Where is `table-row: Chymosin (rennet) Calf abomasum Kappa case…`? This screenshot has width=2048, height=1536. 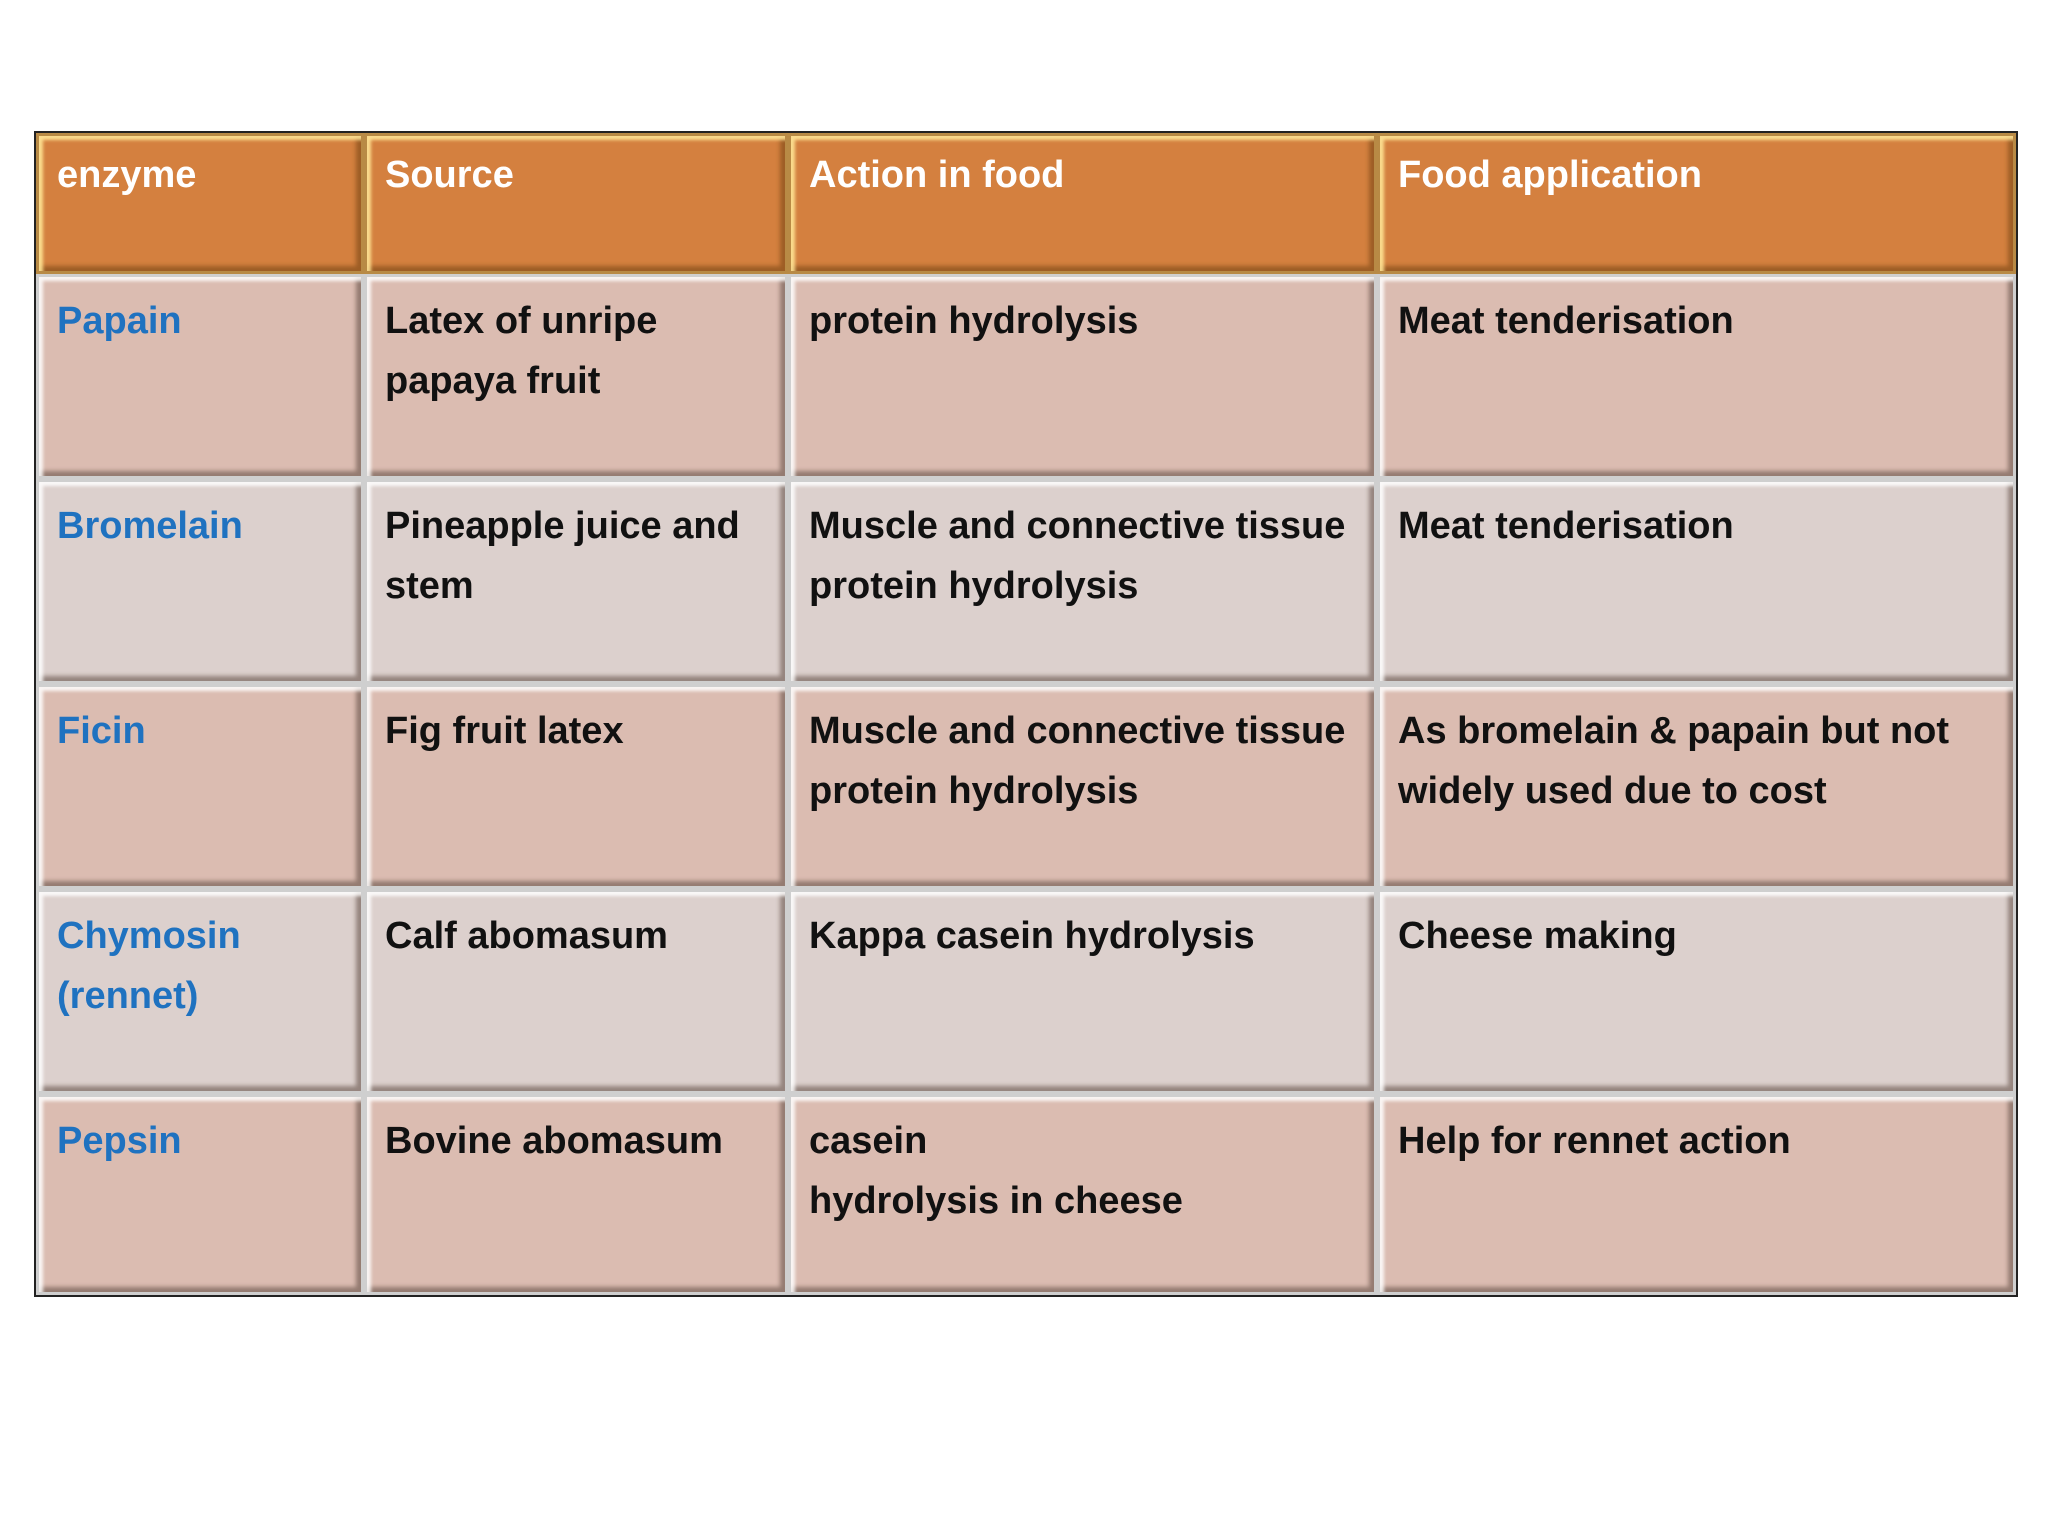
table-row: Chymosin (rennet) Calf abomasum Kappa case… is located at coordinates (1026, 991).